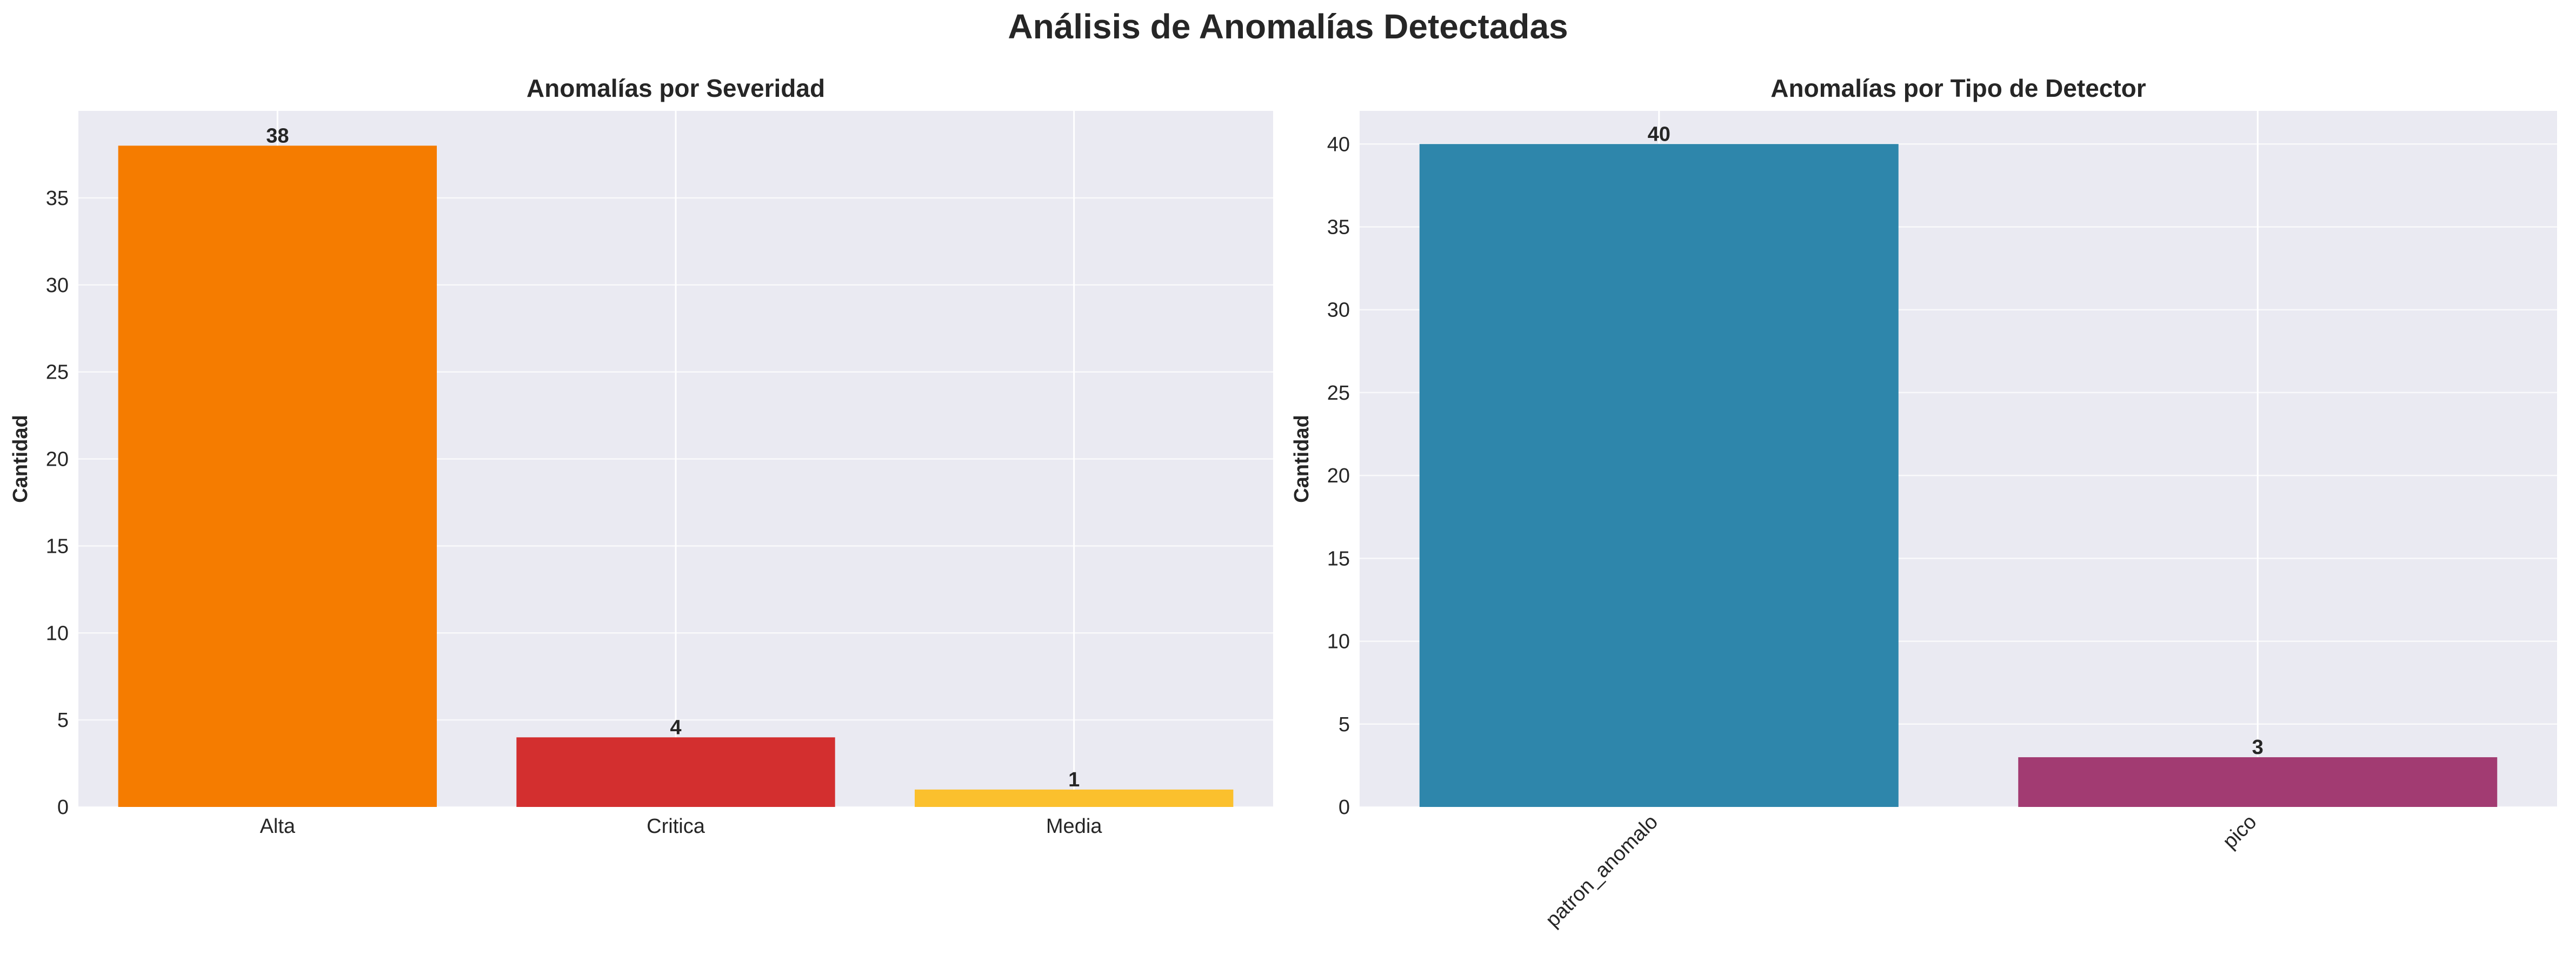 Image resolution: width=2576 pixels, height=960 pixels. Describe the element at coordinates (277, 476) in the screenshot. I see `bar-Alta` at that location.